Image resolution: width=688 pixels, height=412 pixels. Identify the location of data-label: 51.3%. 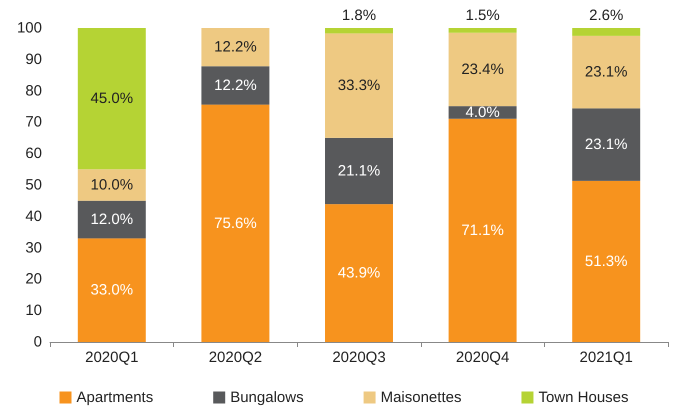
(606, 261).